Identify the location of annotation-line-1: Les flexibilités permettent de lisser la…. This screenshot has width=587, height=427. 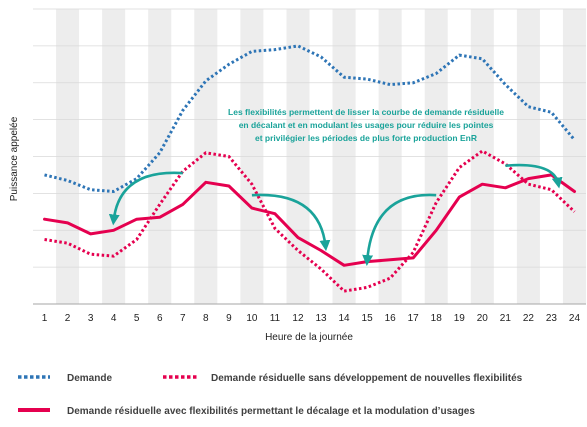
(366, 112).